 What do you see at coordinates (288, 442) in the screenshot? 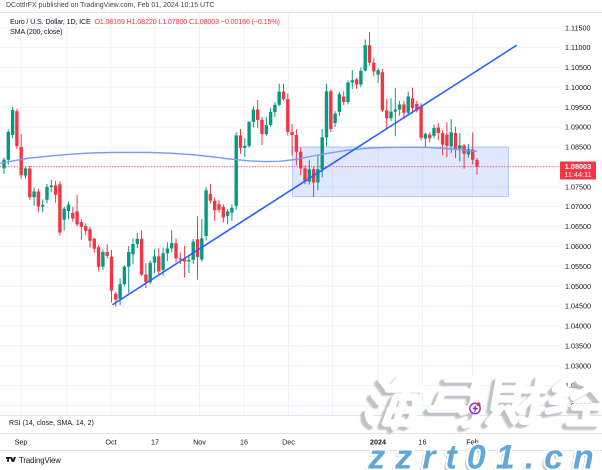
I see `svg-text: Dec` at bounding box center [288, 442].